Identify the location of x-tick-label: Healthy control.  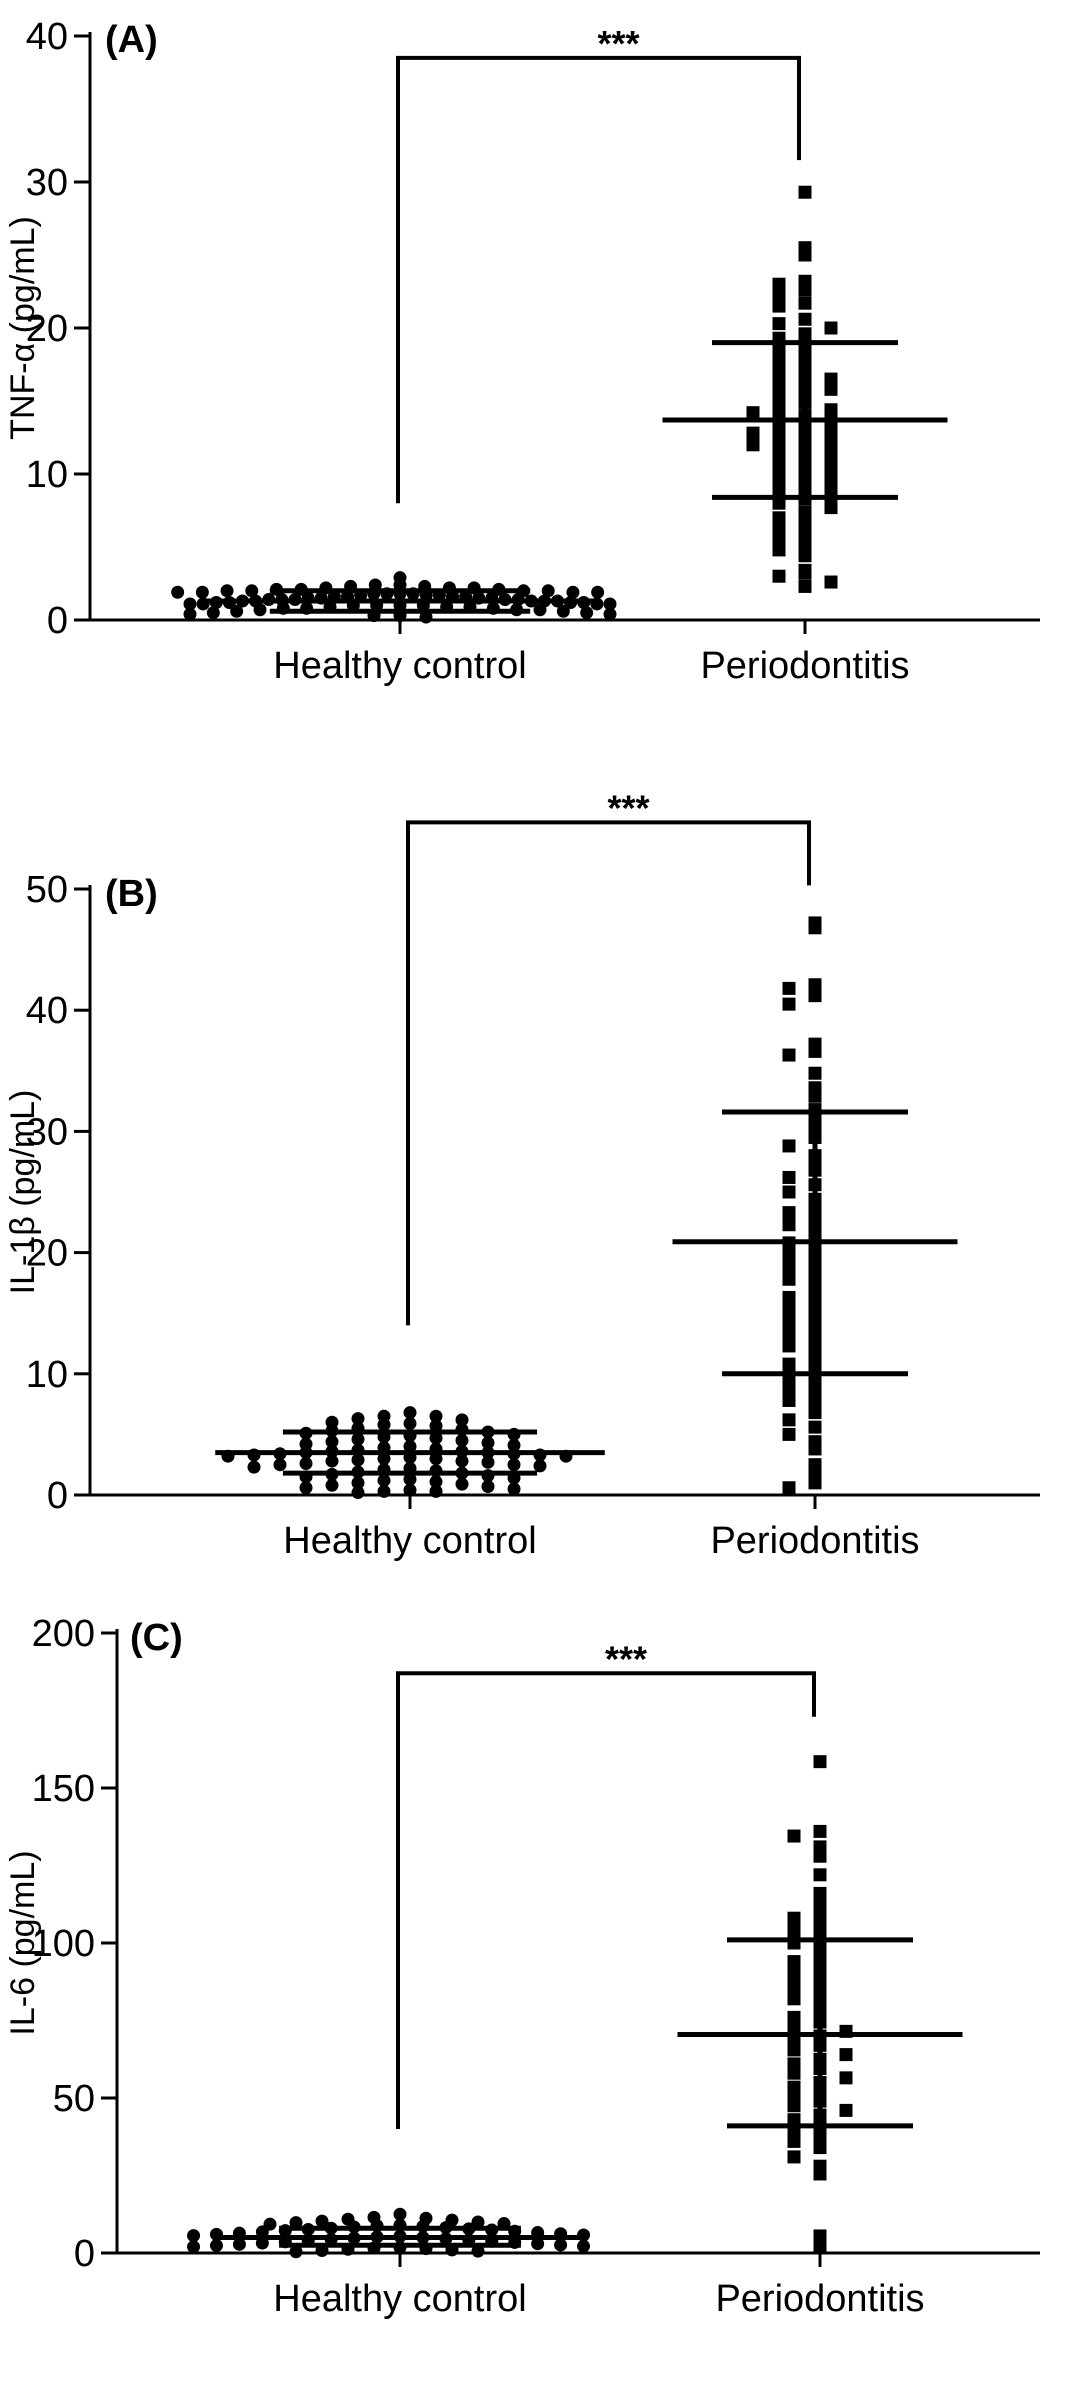
(399, 666).